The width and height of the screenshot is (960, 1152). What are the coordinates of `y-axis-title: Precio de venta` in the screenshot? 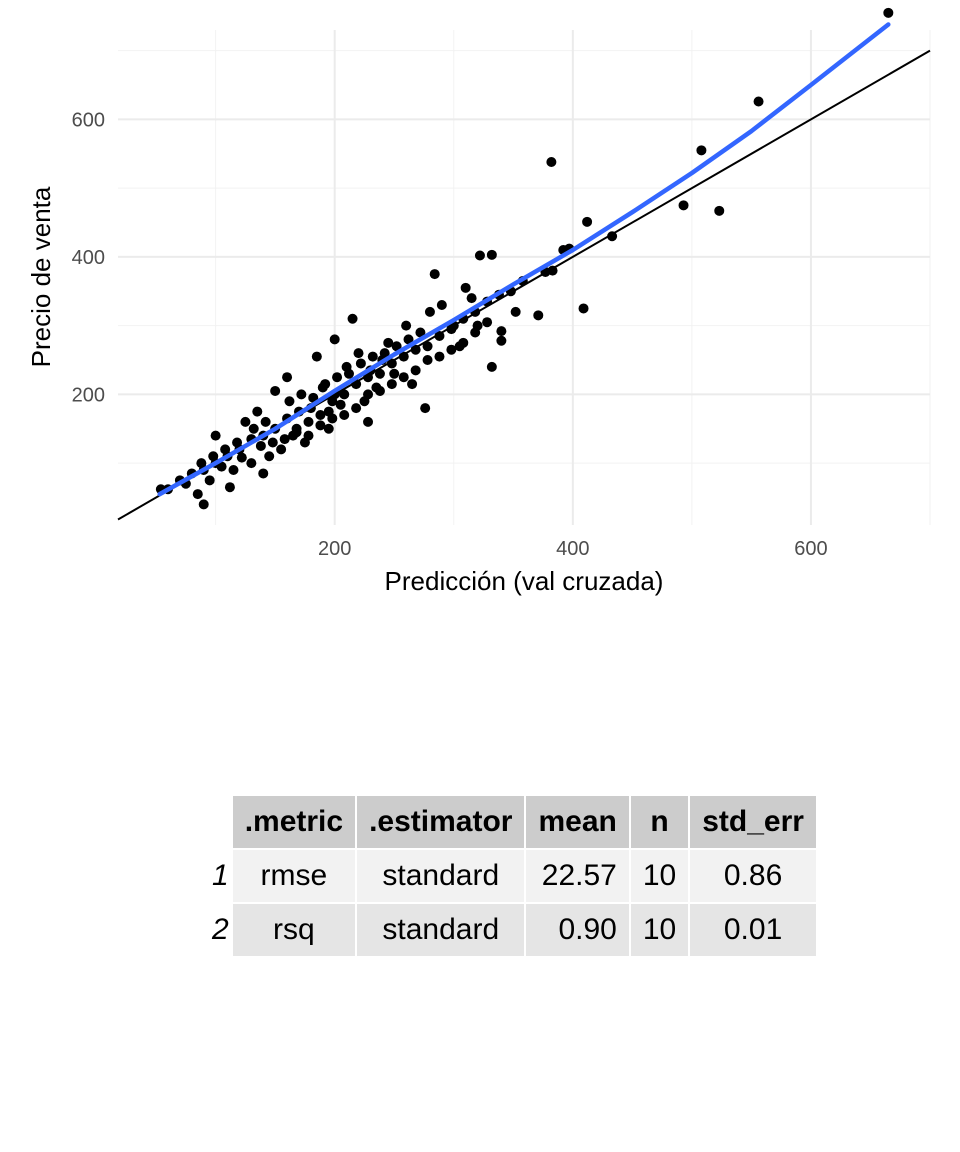 It's located at (41, 276).